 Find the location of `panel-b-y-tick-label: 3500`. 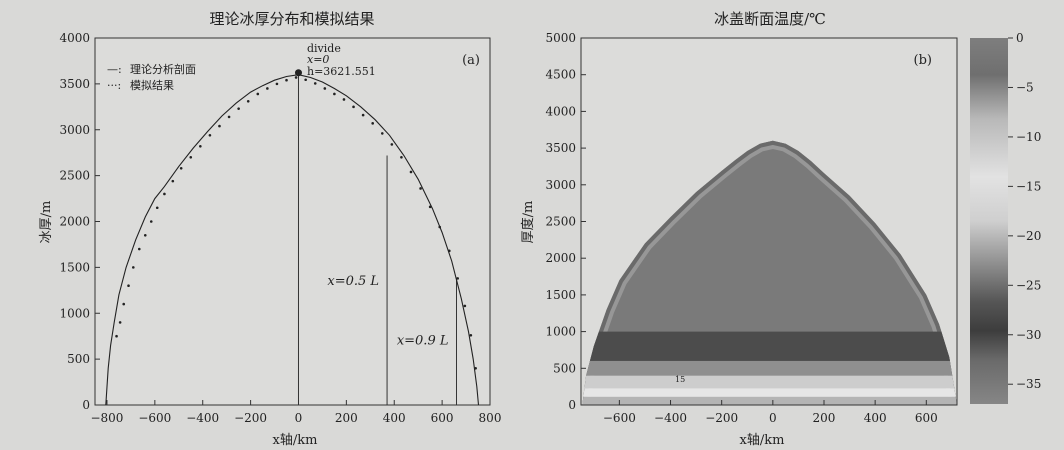

panel-b-y-tick-label: 3500 is located at coordinates (560, 148).